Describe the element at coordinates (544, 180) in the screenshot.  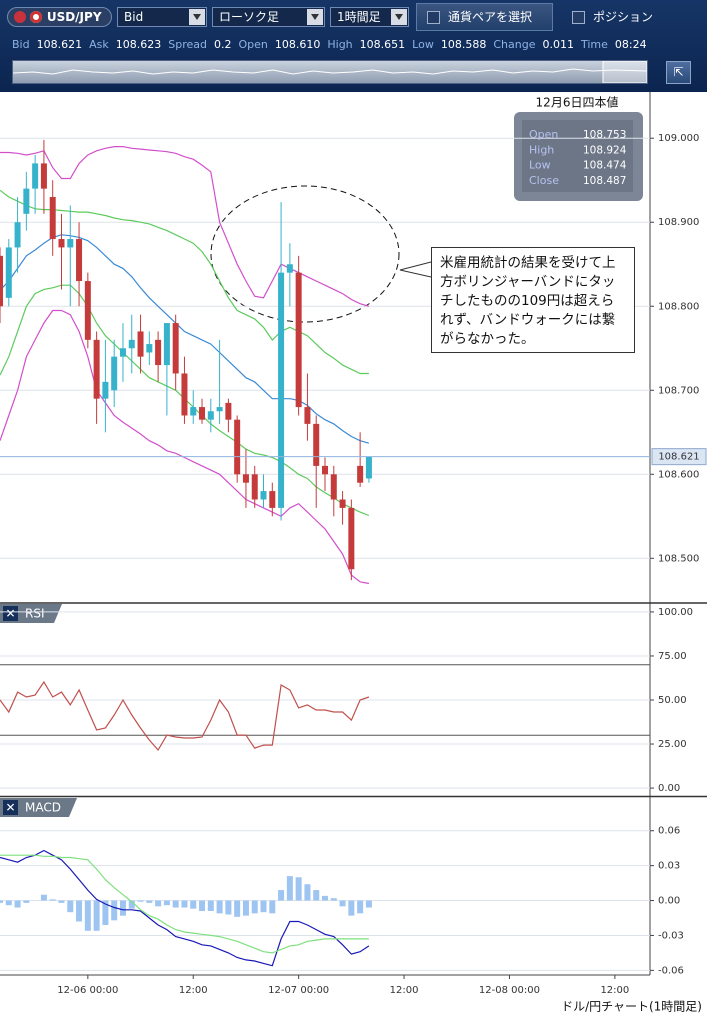
I see `info-label: Close` at that location.